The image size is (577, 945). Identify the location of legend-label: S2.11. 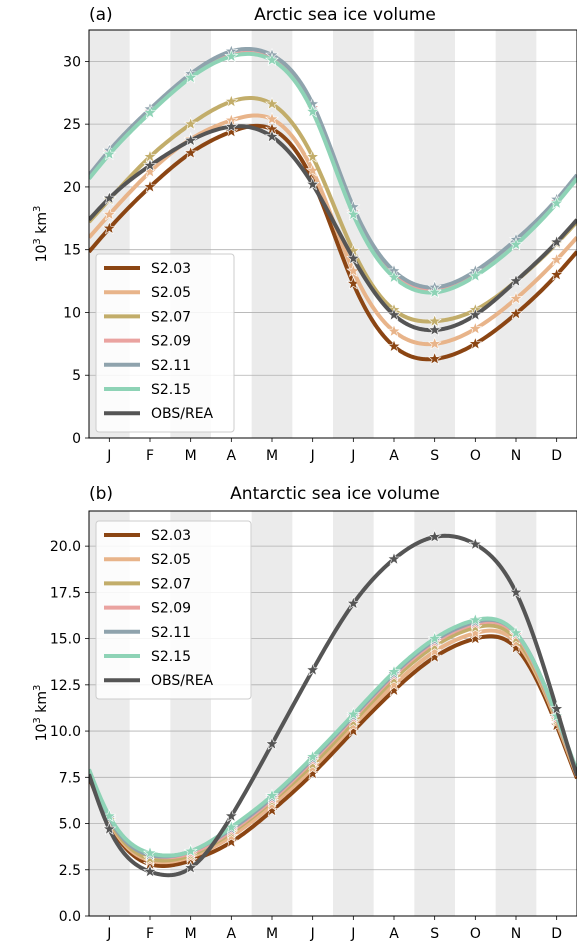
(171, 366).